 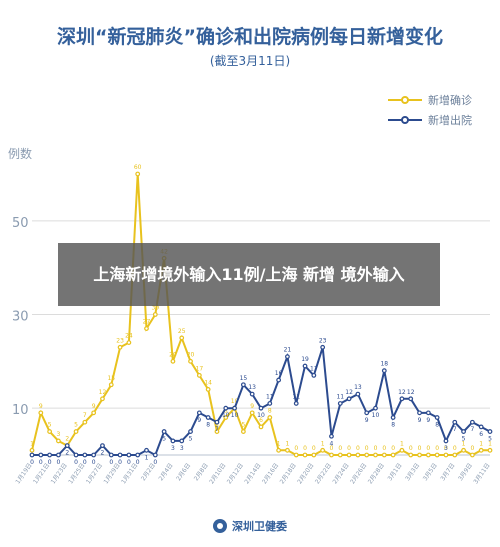 I want to click on data-label-discharged: 17, so click(x=314, y=368).